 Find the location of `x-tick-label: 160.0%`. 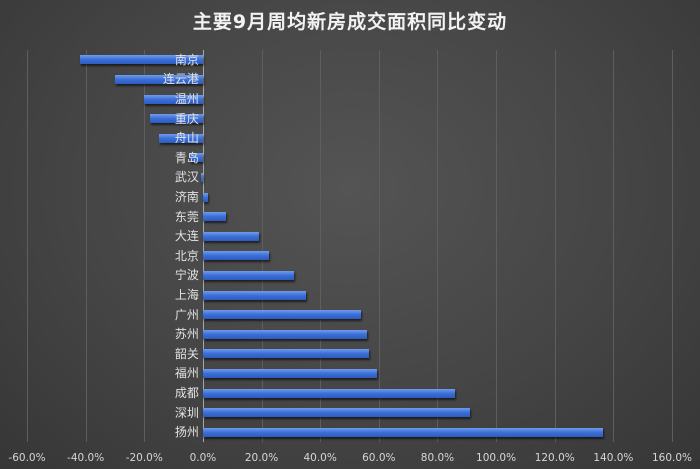

x-tick-label: 160.0% is located at coordinates (672, 458).